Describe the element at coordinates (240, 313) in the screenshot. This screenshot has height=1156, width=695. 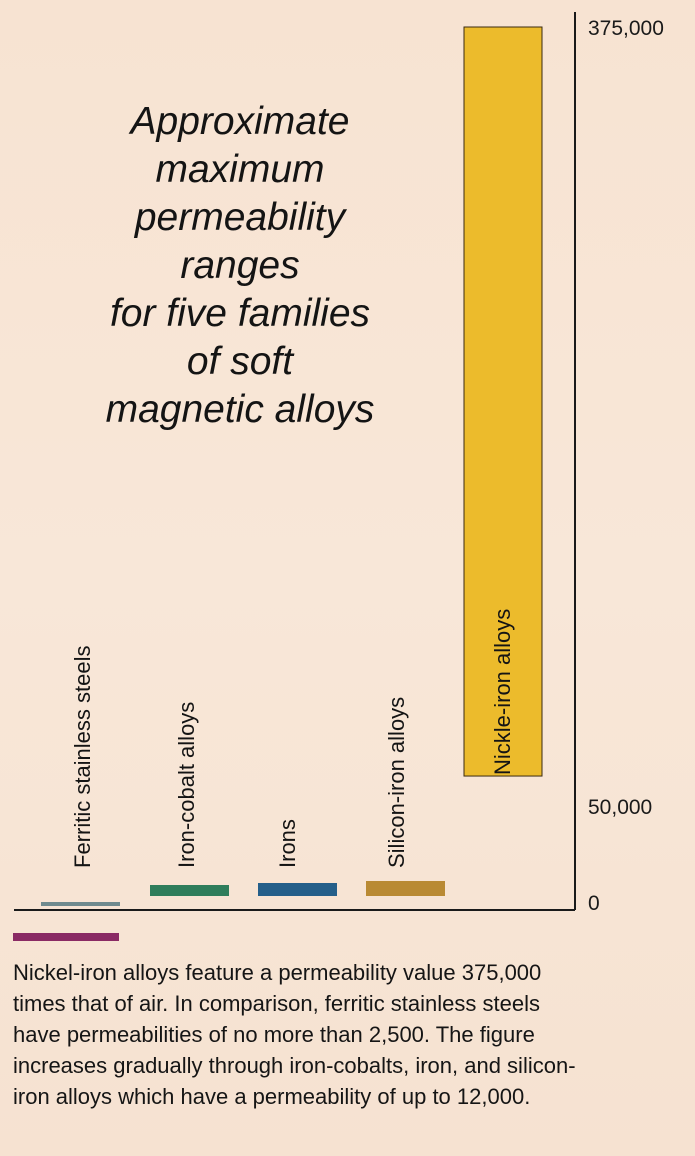
I see `title-line: for five families` at that location.